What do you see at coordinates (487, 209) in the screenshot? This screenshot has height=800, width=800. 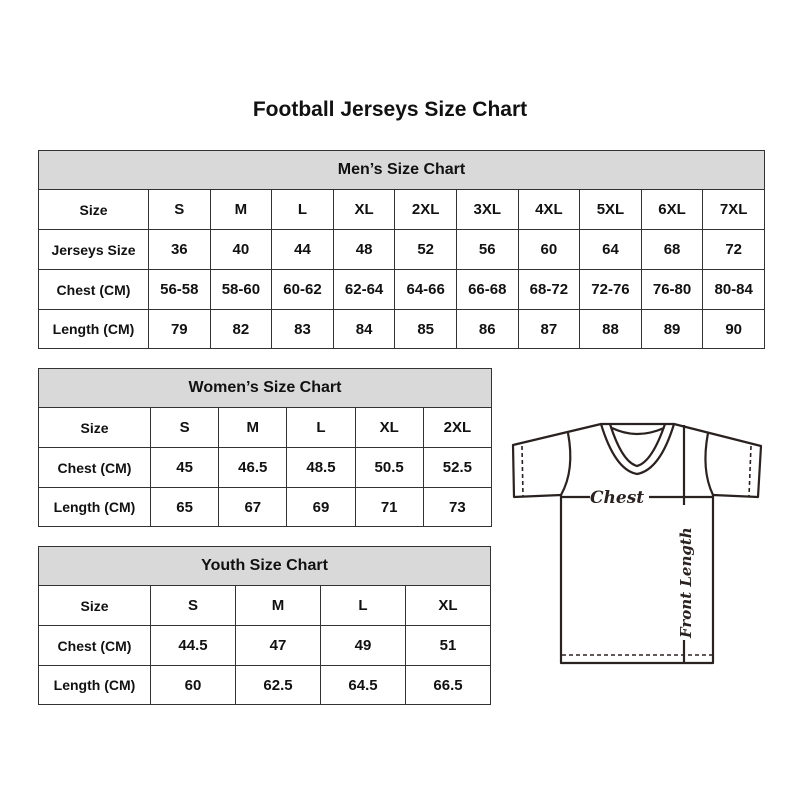 I see `table-cell: 3XL` at bounding box center [487, 209].